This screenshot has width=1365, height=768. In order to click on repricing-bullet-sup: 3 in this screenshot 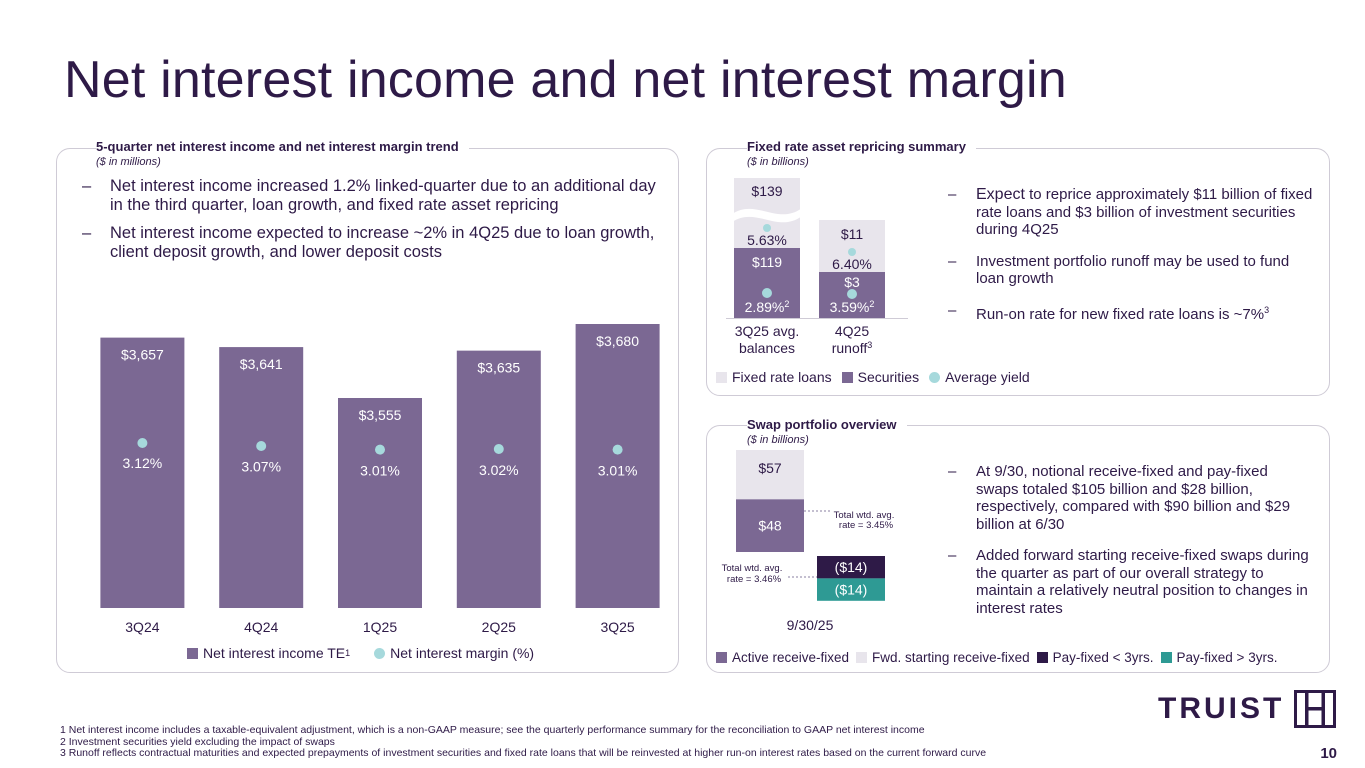, I will do `click(1267, 309)`.